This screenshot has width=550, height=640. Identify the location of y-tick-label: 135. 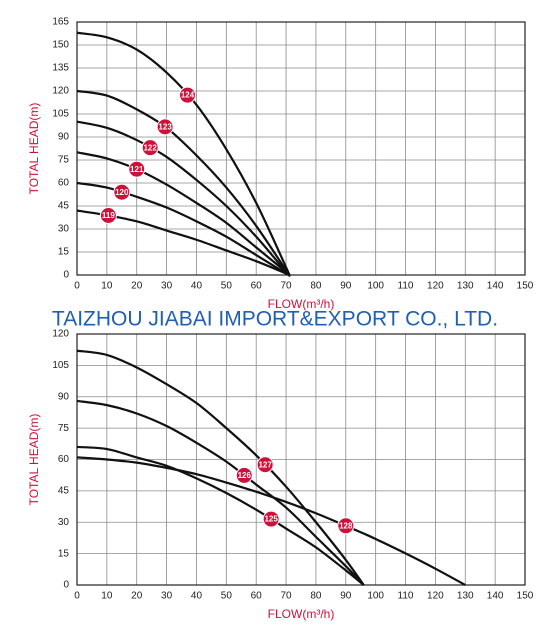
(60, 68).